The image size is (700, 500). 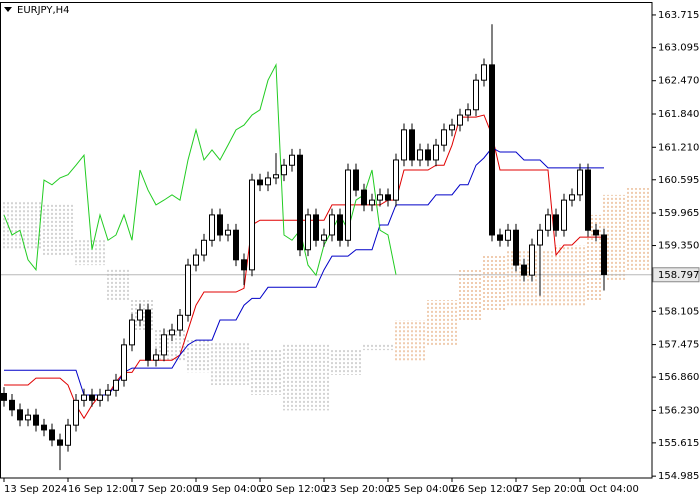 I want to click on y-tick-label: 158.105, so click(x=678, y=311).